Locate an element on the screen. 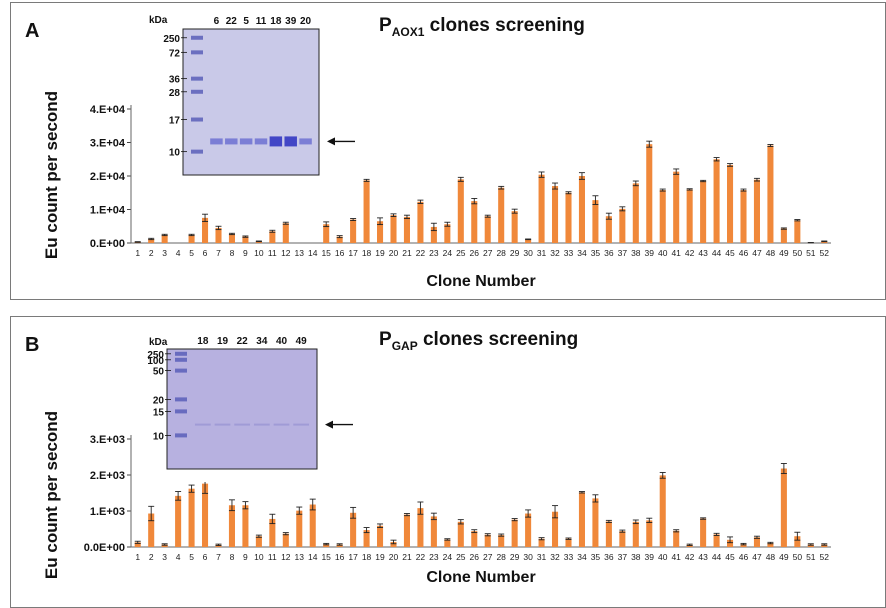 This screenshot has height=608, width=886. x-tick-label: 31 is located at coordinates (542, 253).